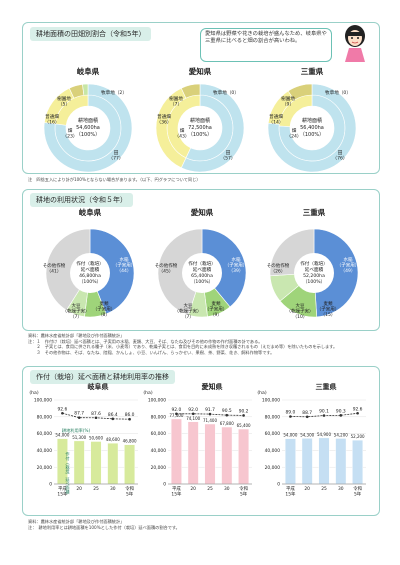 This screenshot has height=565, width=400. I want to click on slice-label: その他作物, so click(278, 265).